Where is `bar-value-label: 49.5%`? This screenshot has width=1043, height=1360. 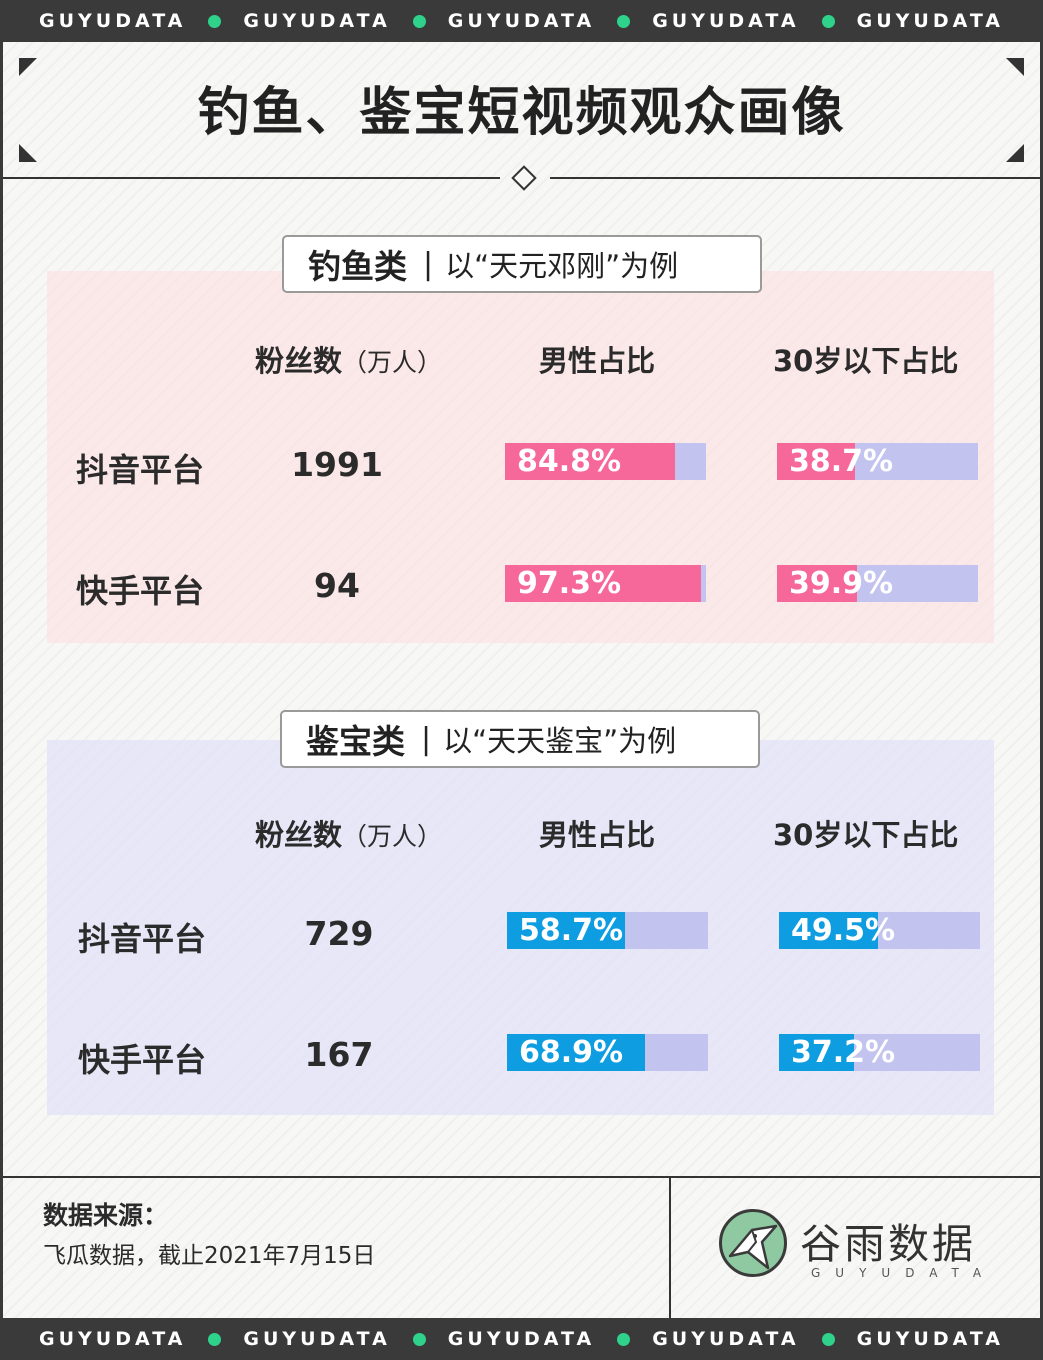
bar-value-label: 49.5% is located at coordinates (843, 930).